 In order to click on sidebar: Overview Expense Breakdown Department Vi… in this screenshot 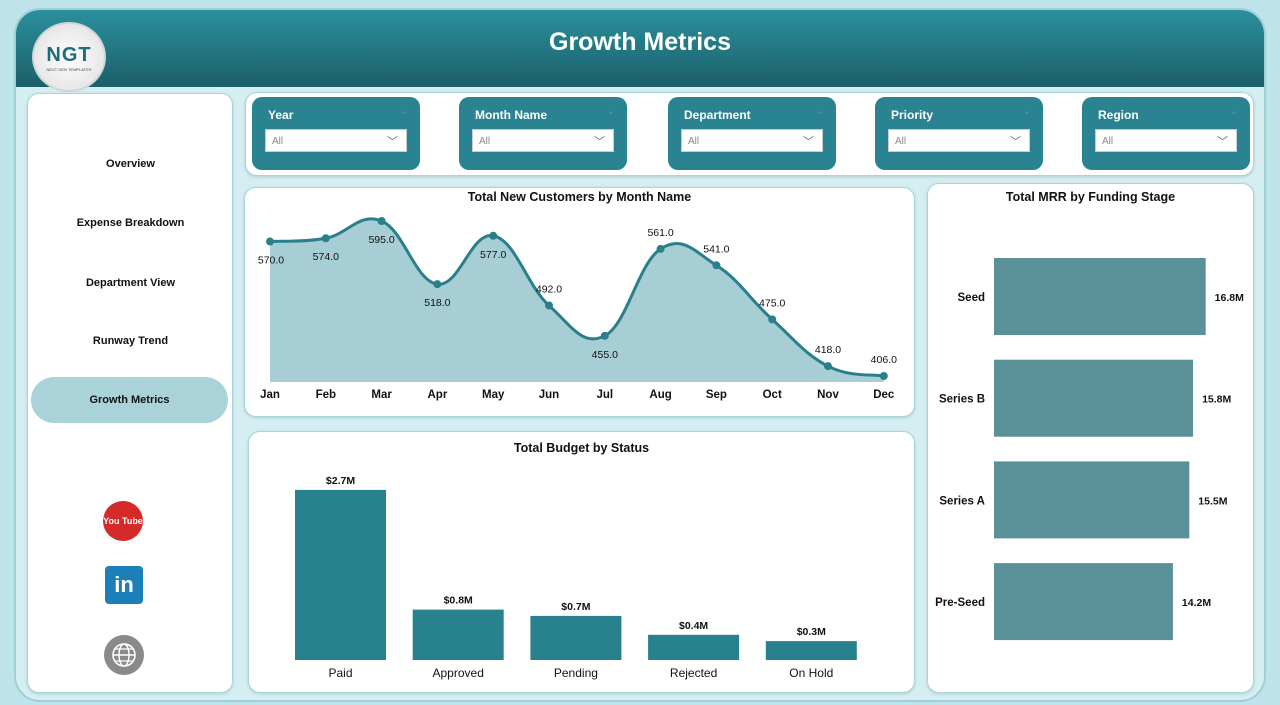, I will do `click(130, 393)`.